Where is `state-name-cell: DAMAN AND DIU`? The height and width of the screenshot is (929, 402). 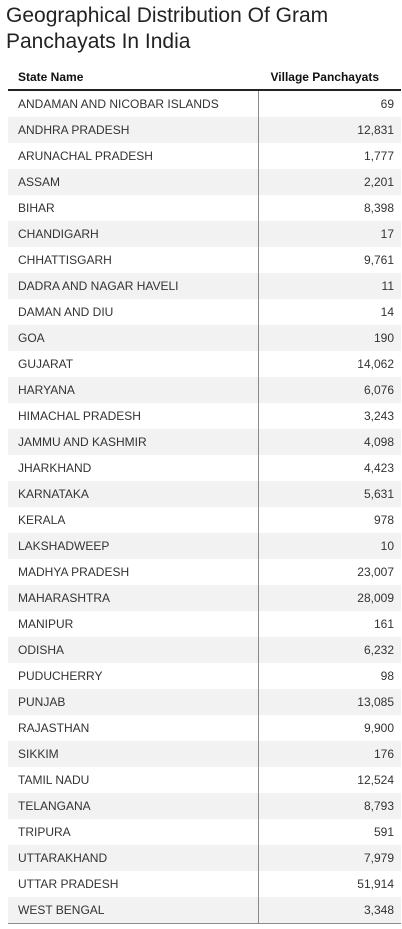 state-name-cell: DAMAN AND DIU is located at coordinates (133, 312).